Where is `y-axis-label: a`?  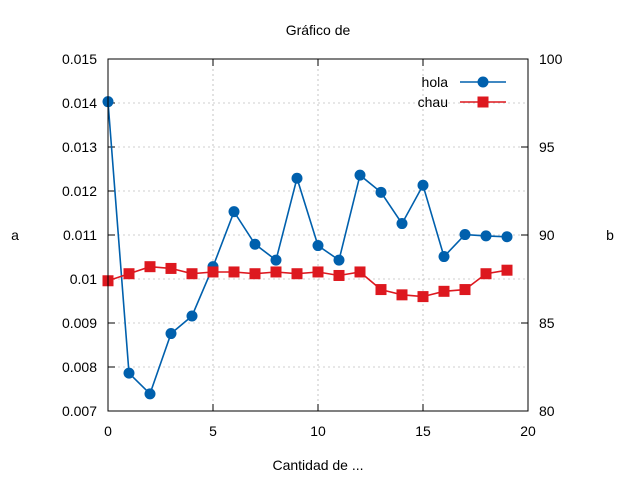
y-axis-label: a is located at coordinates (15, 235).